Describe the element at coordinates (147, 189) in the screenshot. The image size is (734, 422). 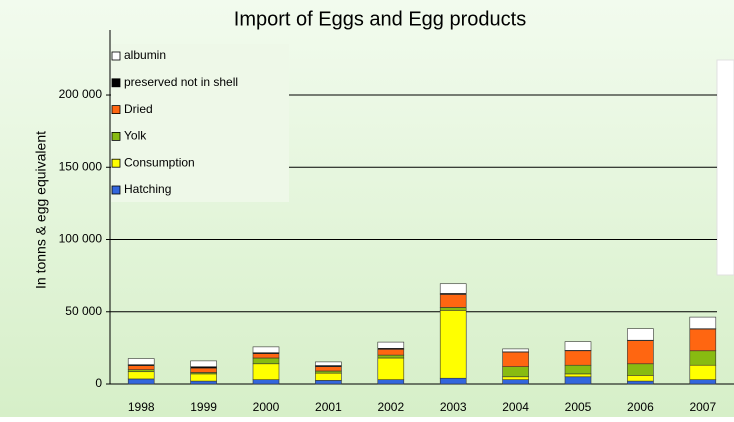
I see `legend-label: Hatching` at that location.